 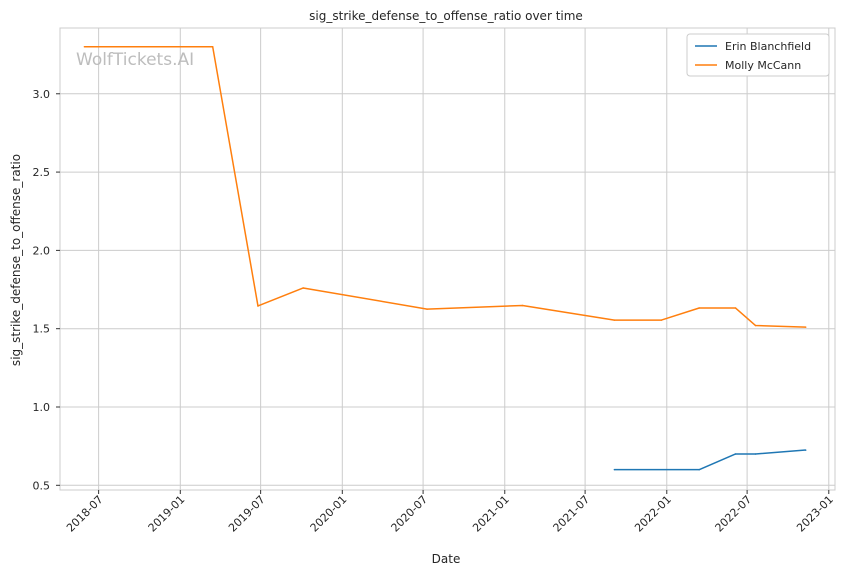 What do you see at coordinates (16, 260) in the screenshot?
I see `y-axis-label: sig_strike_defense_to_offense_ratio` at bounding box center [16, 260].